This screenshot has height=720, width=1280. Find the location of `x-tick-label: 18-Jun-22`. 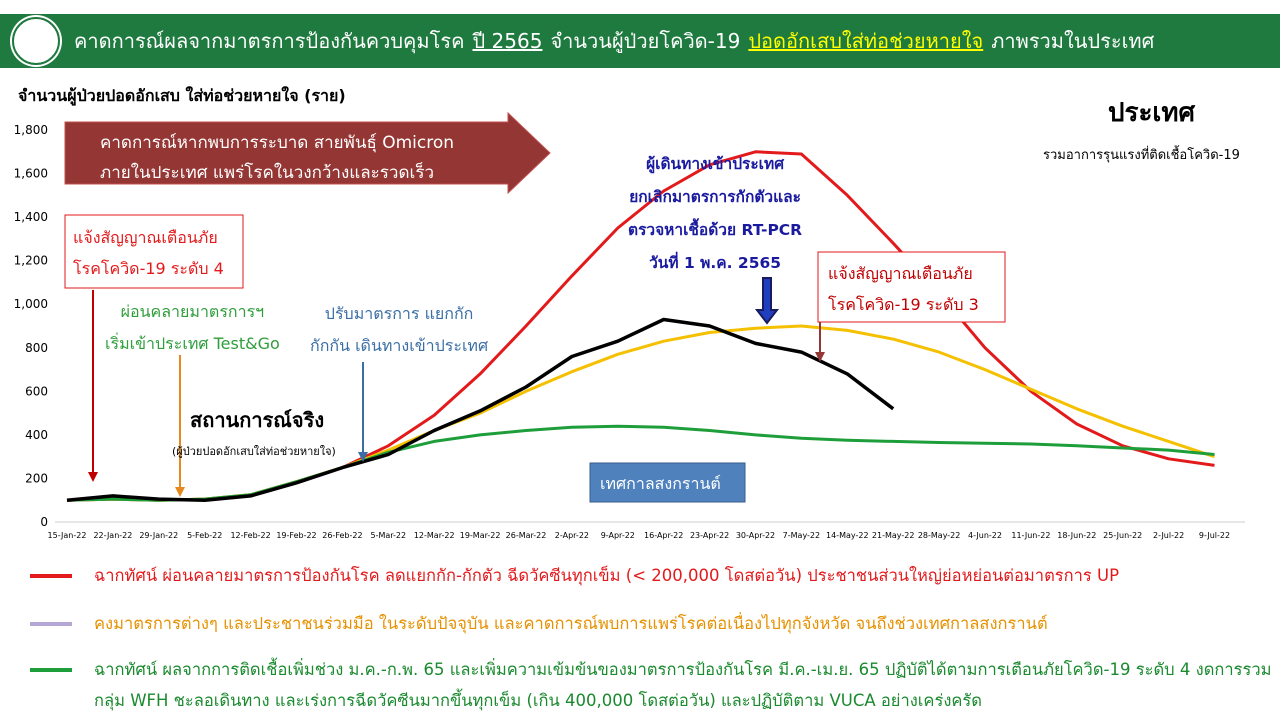

x-tick-label: 18-Jun-22 is located at coordinates (1076, 535).